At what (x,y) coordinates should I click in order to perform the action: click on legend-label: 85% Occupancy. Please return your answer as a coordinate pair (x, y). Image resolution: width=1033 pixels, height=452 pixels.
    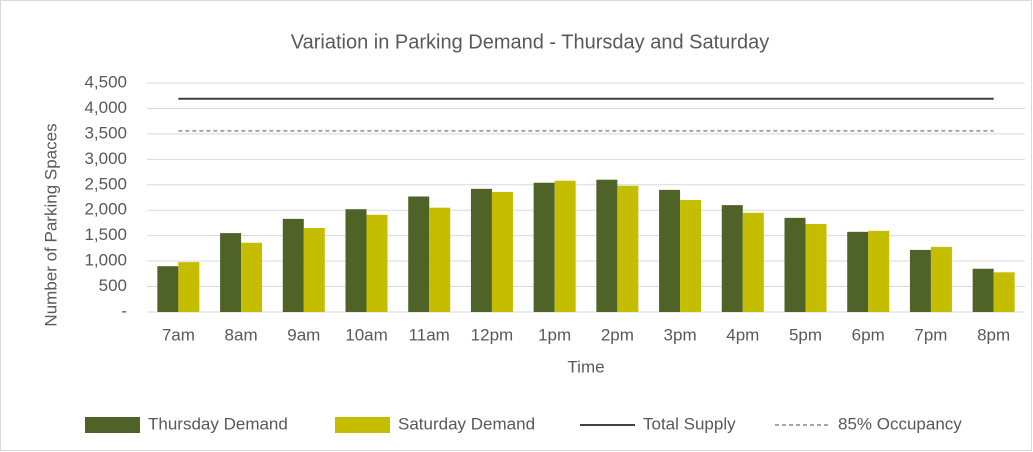
    Looking at the image, I should click on (900, 423).